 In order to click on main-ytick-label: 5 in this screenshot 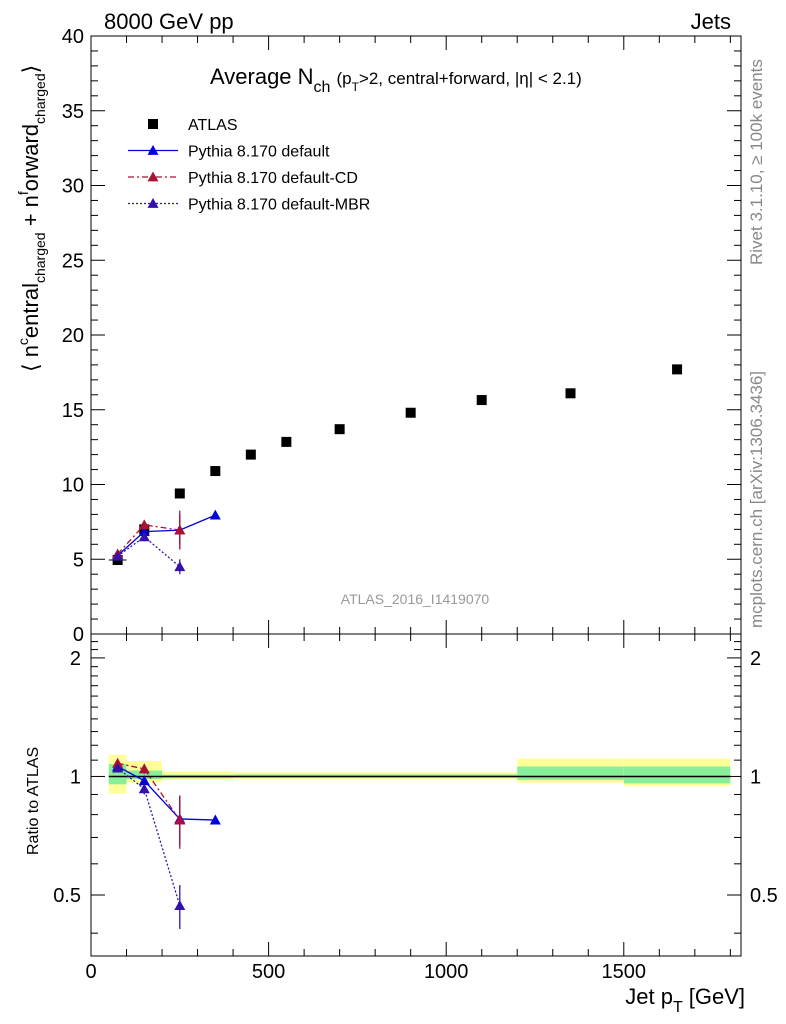, I will do `click(78, 560)`.